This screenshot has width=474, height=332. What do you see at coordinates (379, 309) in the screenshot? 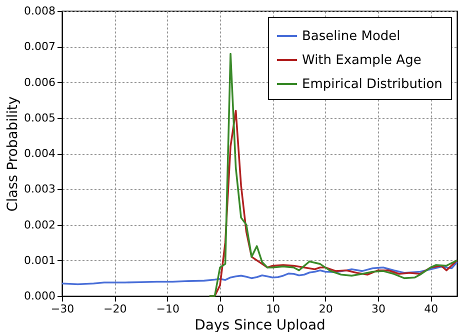
I see `x-tick-label: 30` at bounding box center [379, 309].